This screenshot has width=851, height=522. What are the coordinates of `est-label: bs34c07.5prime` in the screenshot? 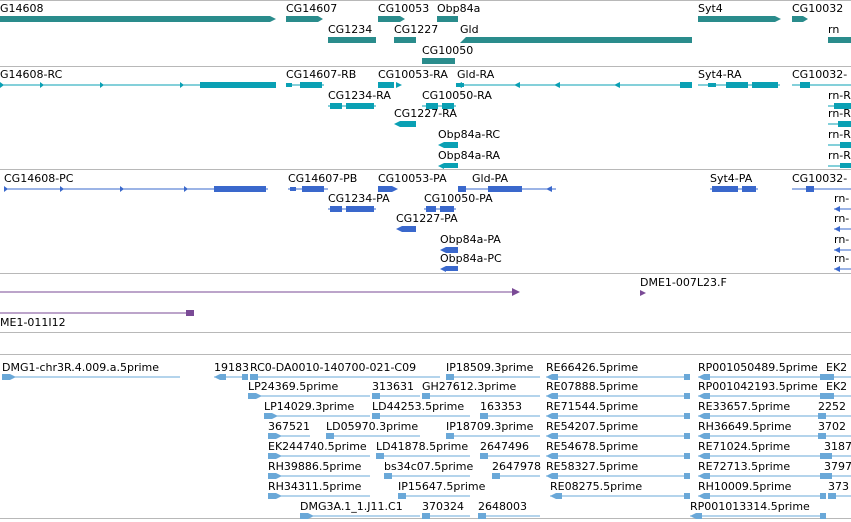 It's located at (429, 466).